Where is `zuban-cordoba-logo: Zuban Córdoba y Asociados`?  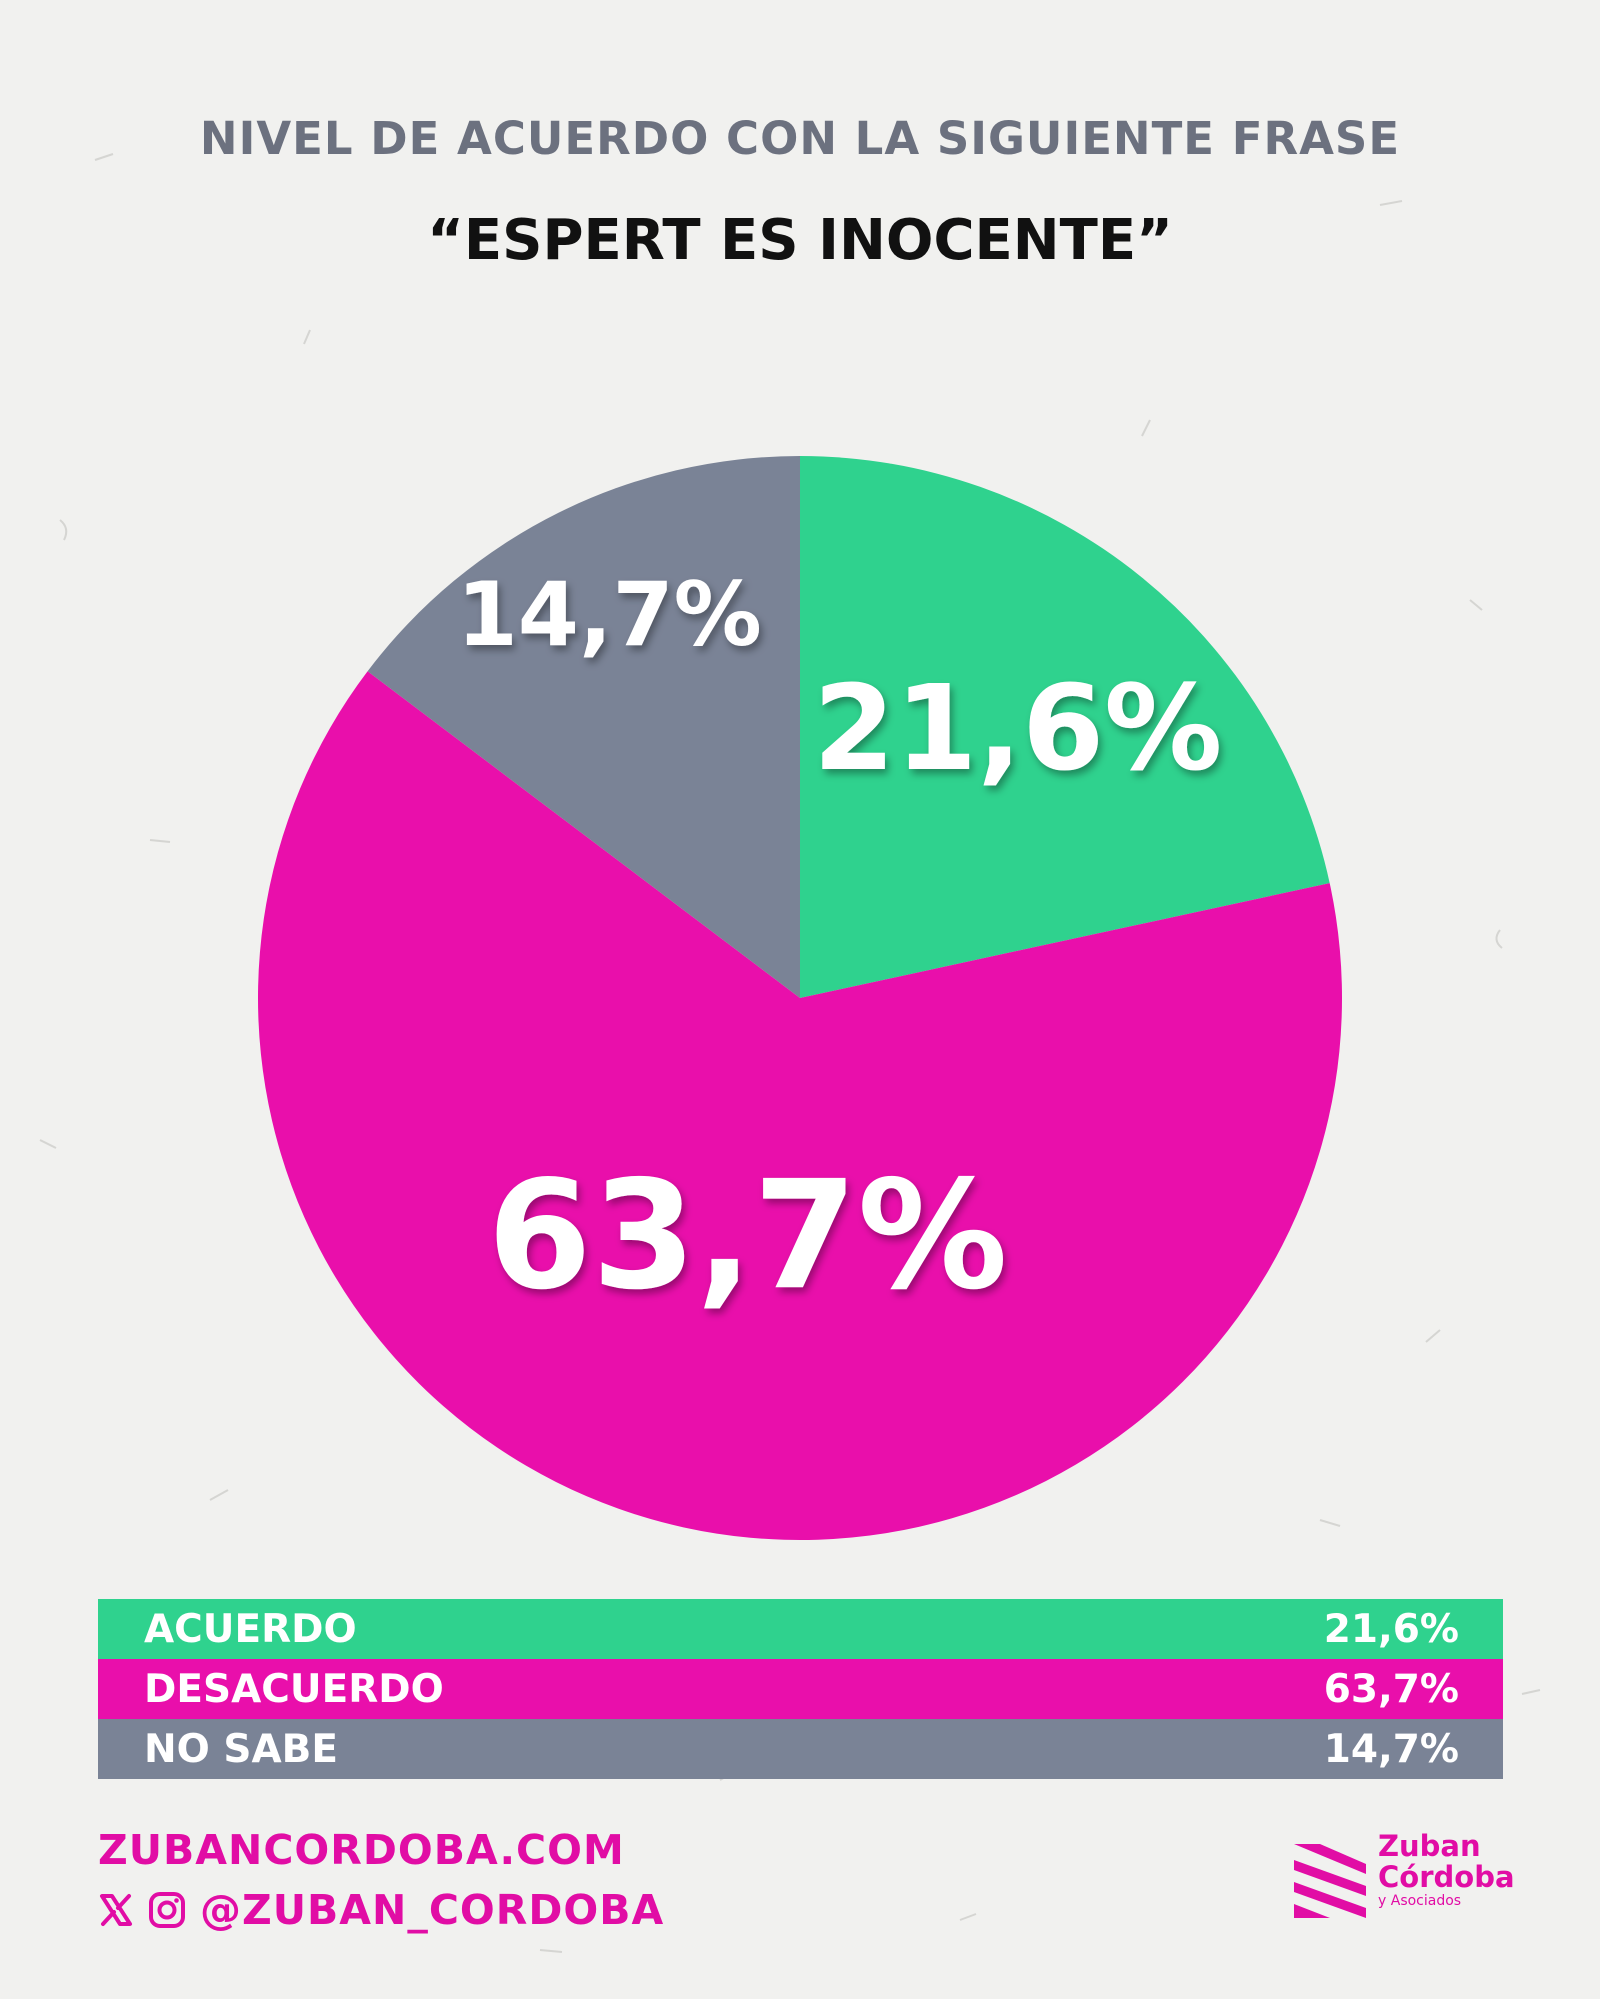 zuban-cordoba-logo: Zuban Córdoba y Asociados is located at coordinates (1402, 1882).